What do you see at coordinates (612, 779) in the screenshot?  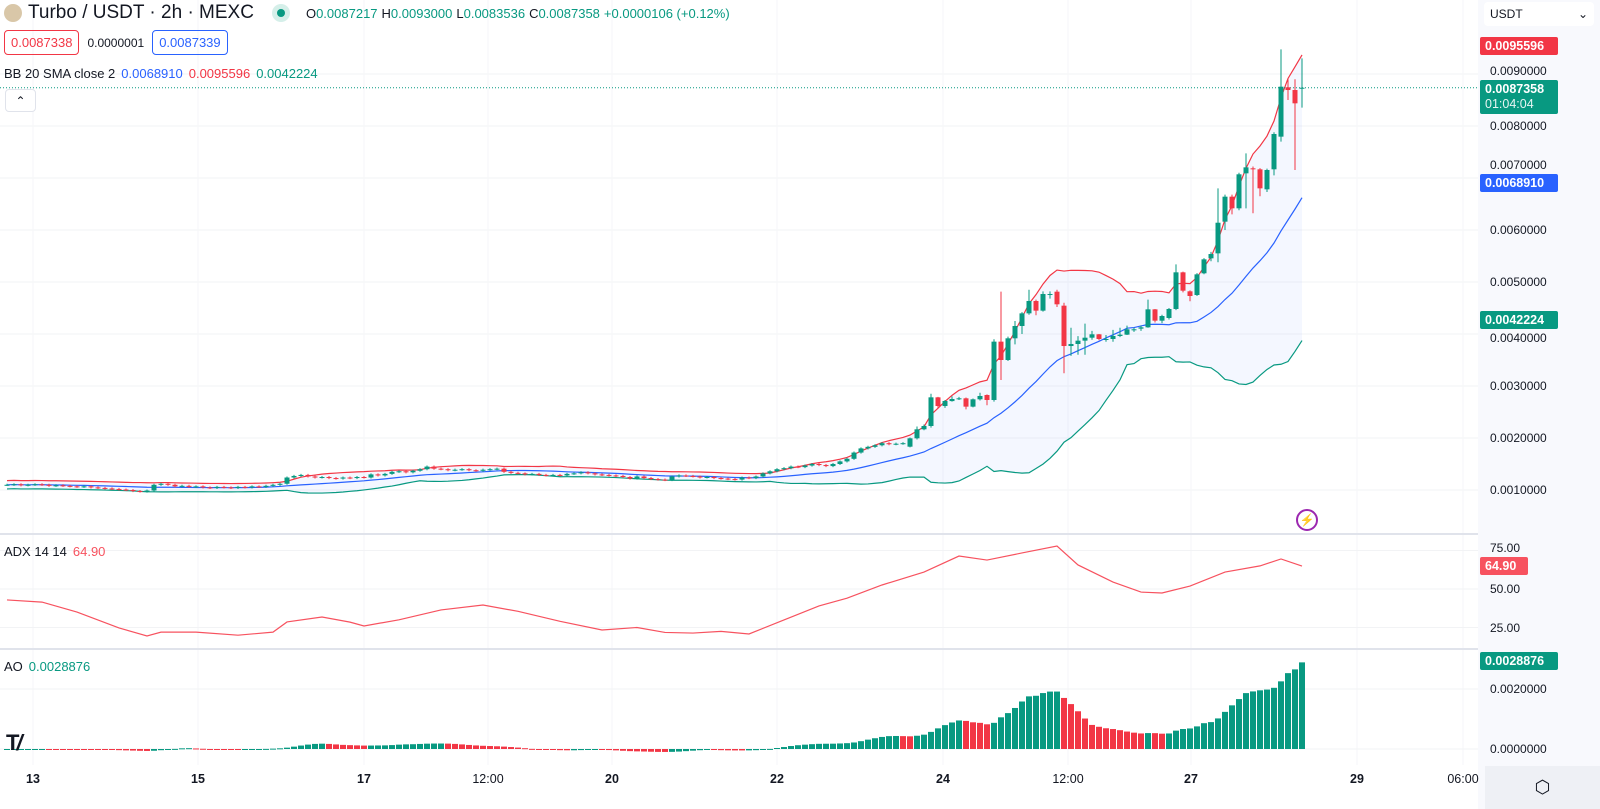 I see `time-axis-label: 20` at bounding box center [612, 779].